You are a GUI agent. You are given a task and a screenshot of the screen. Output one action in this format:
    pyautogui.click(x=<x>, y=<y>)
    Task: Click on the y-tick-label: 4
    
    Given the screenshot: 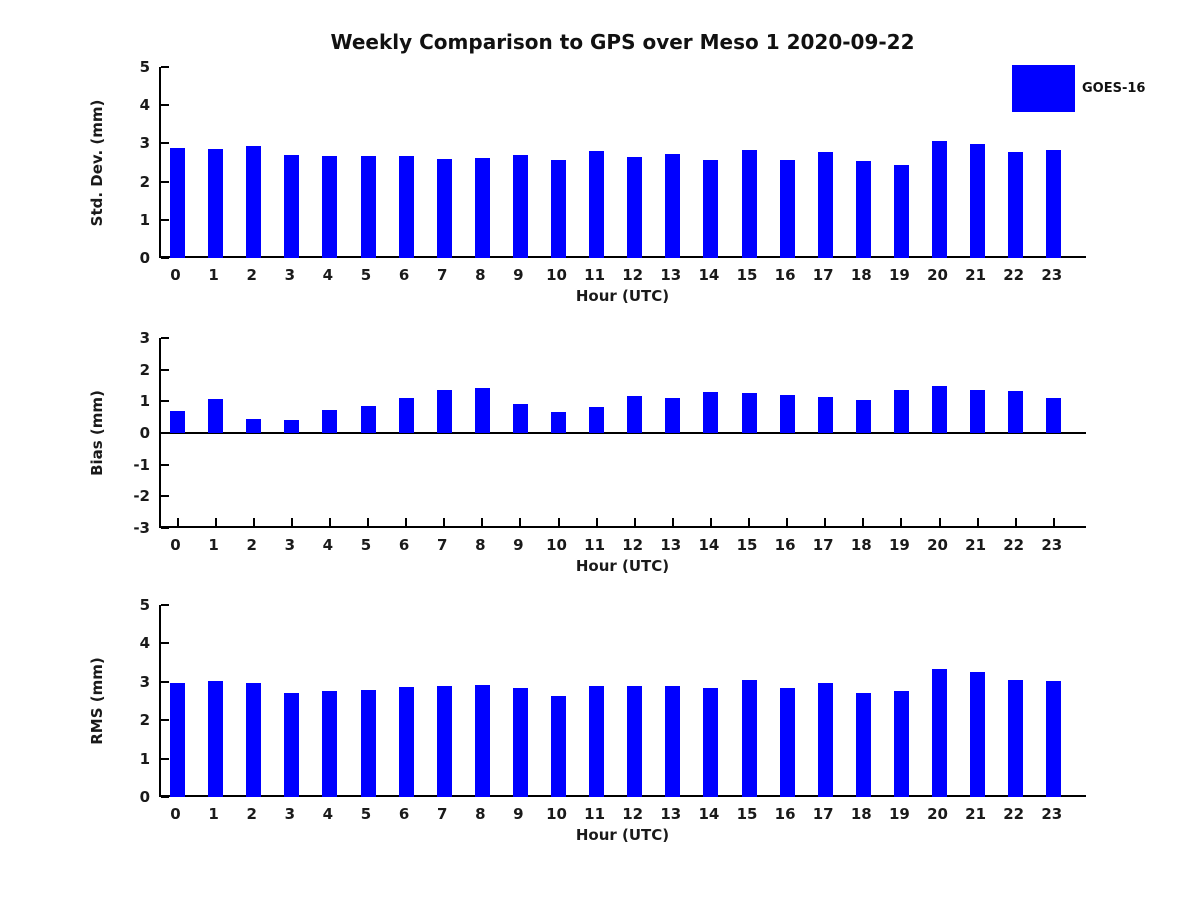 What is the action you would take?
    pyautogui.click(x=144, y=643)
    